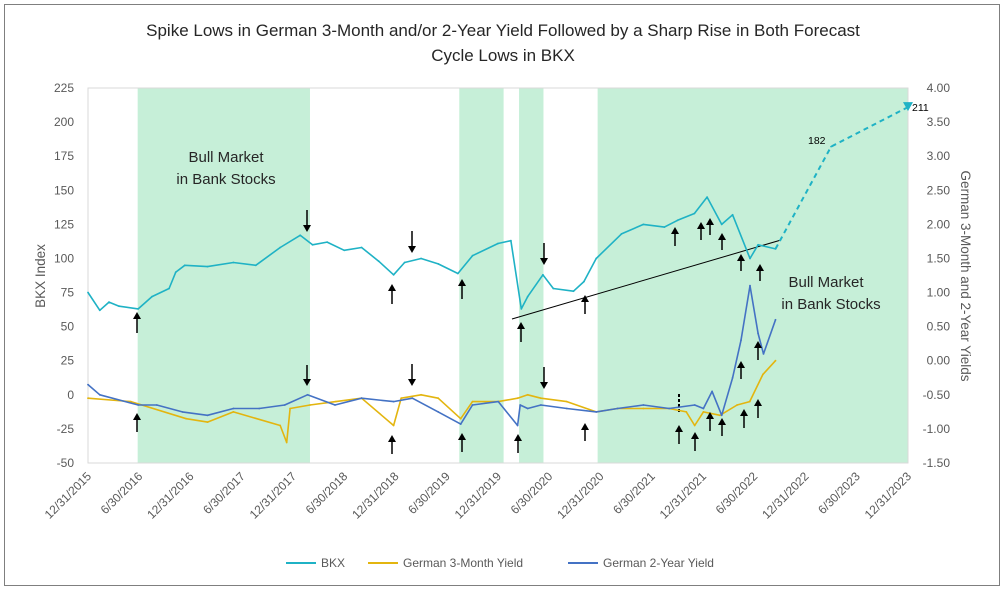 Image resolution: width=1006 pixels, height=592 pixels. What do you see at coordinates (737, 493) in the screenshot?
I see `x-tick-label: 6/30/2022` at bounding box center [737, 493].